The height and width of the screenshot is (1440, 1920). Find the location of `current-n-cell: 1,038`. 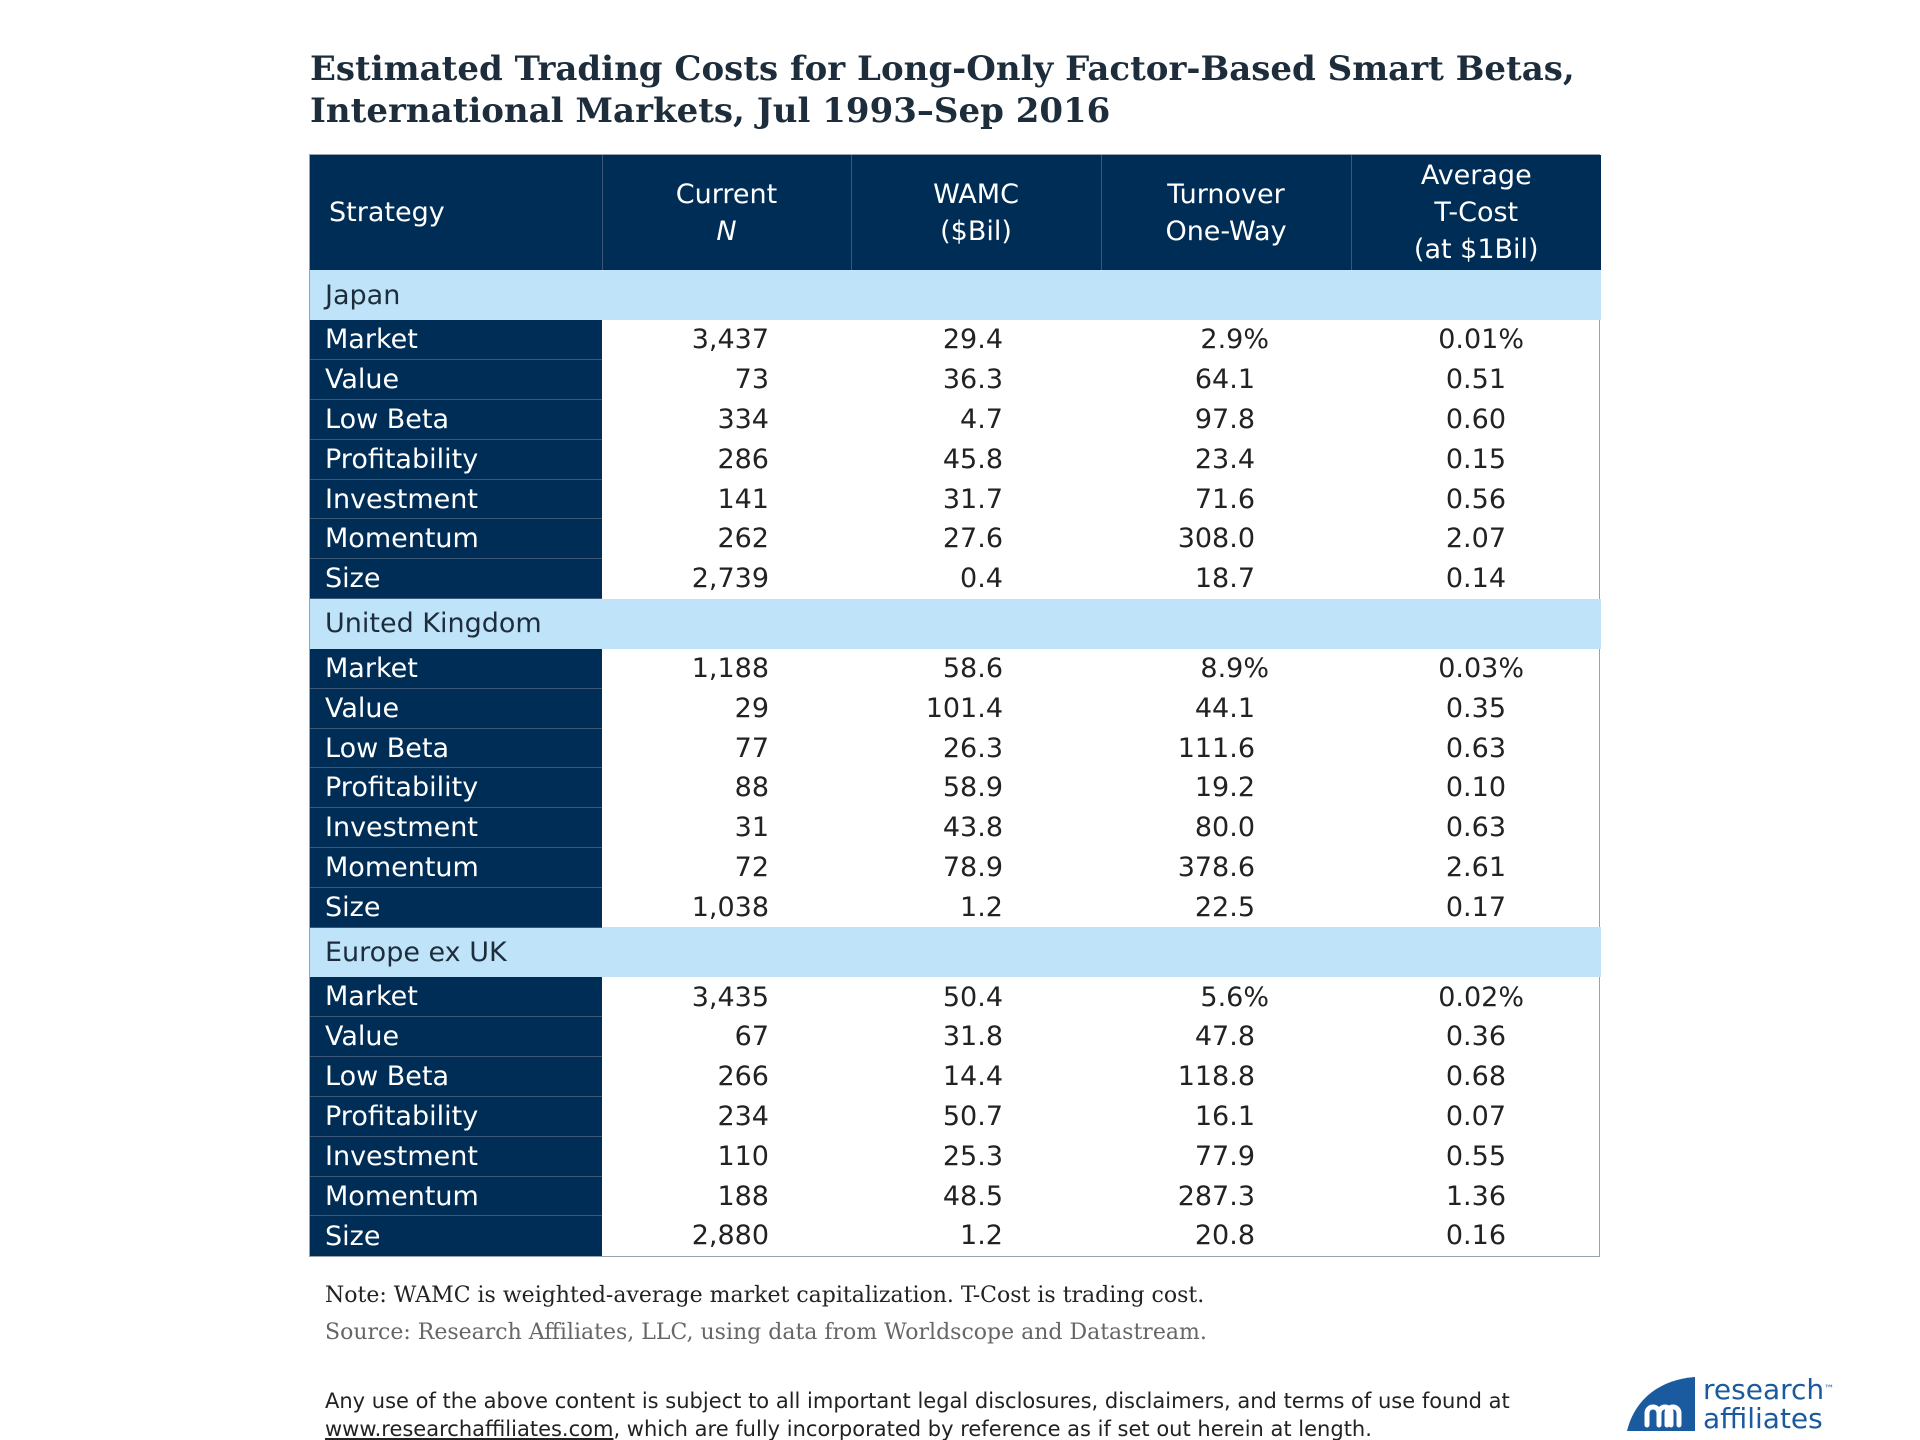

current-n-cell: 1,038 is located at coordinates (730, 907).